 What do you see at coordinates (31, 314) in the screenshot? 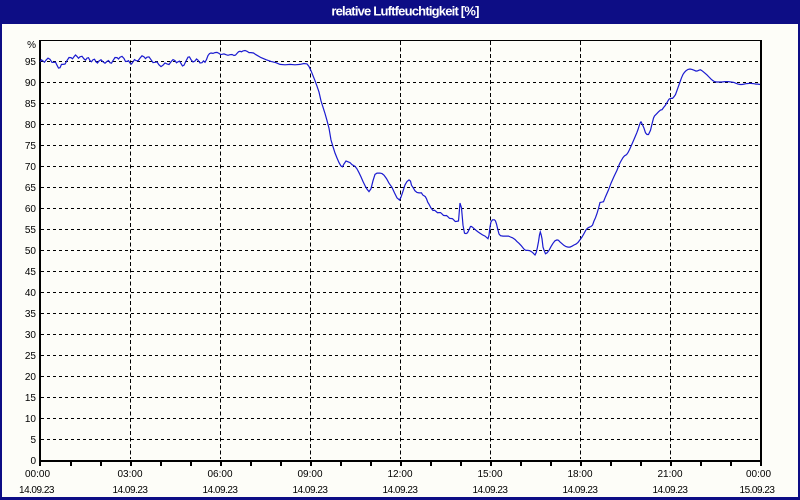
I see `svg-text: 35` at bounding box center [31, 314].